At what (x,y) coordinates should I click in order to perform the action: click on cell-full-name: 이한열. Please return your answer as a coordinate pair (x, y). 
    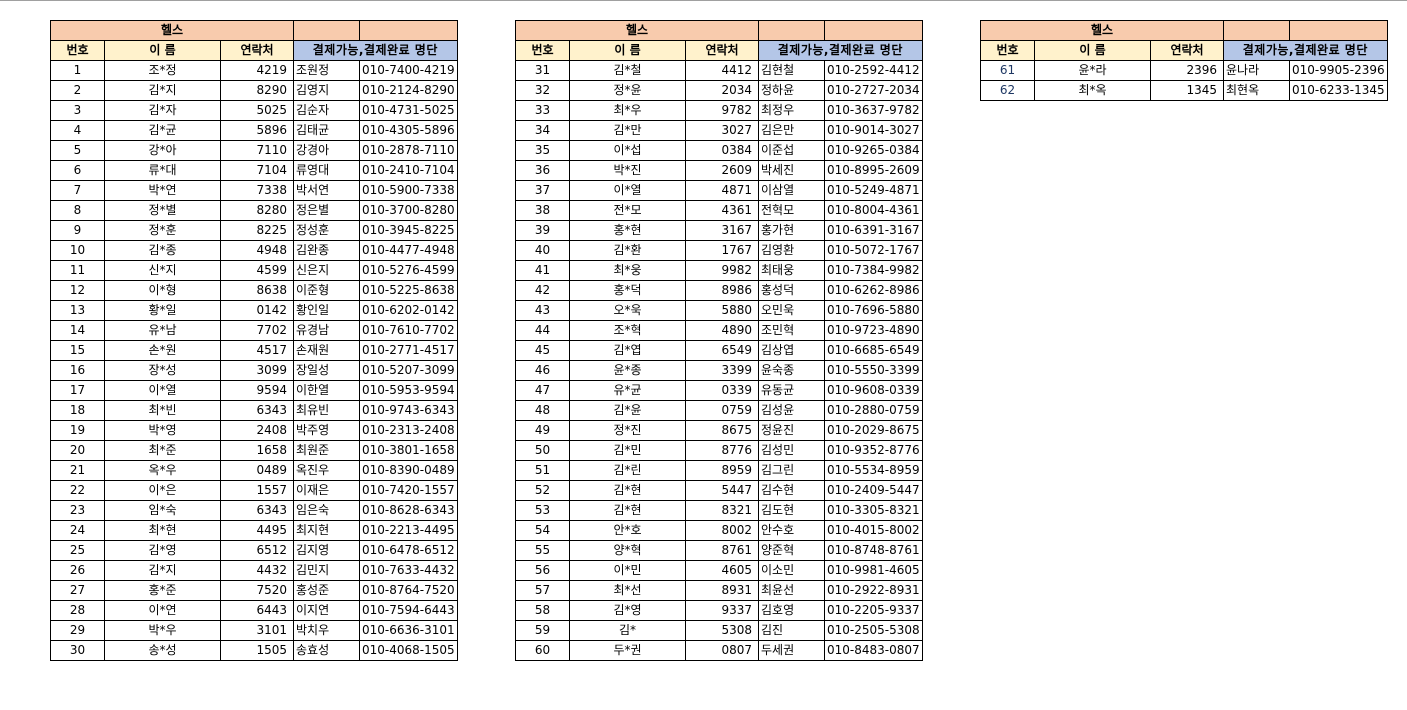
    Looking at the image, I should click on (326, 390).